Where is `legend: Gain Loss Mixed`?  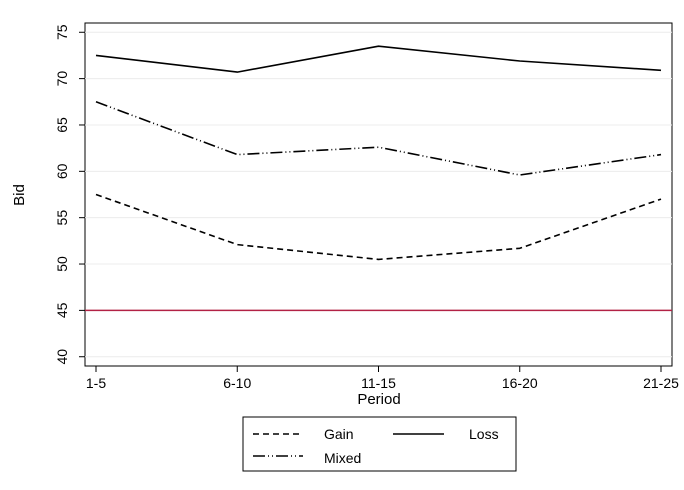 legend: Gain Loss Mixed is located at coordinates (379, 444).